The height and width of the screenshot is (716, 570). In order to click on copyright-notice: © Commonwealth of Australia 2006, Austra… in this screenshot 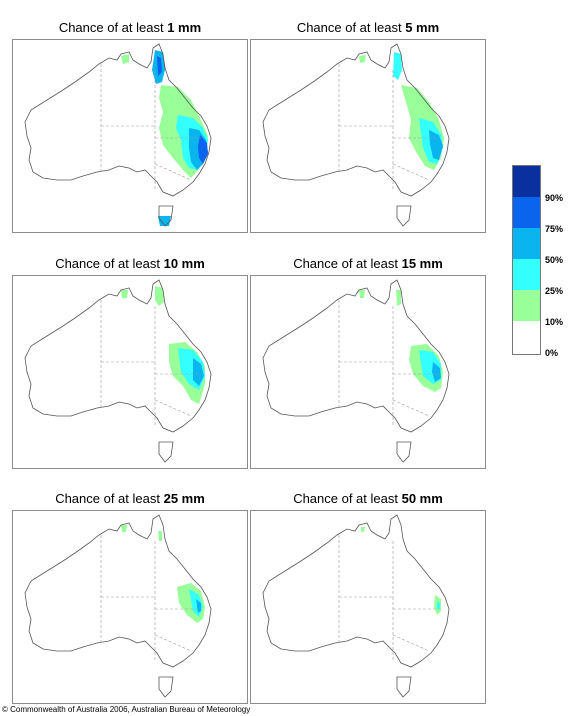, I will do `click(126, 709)`.